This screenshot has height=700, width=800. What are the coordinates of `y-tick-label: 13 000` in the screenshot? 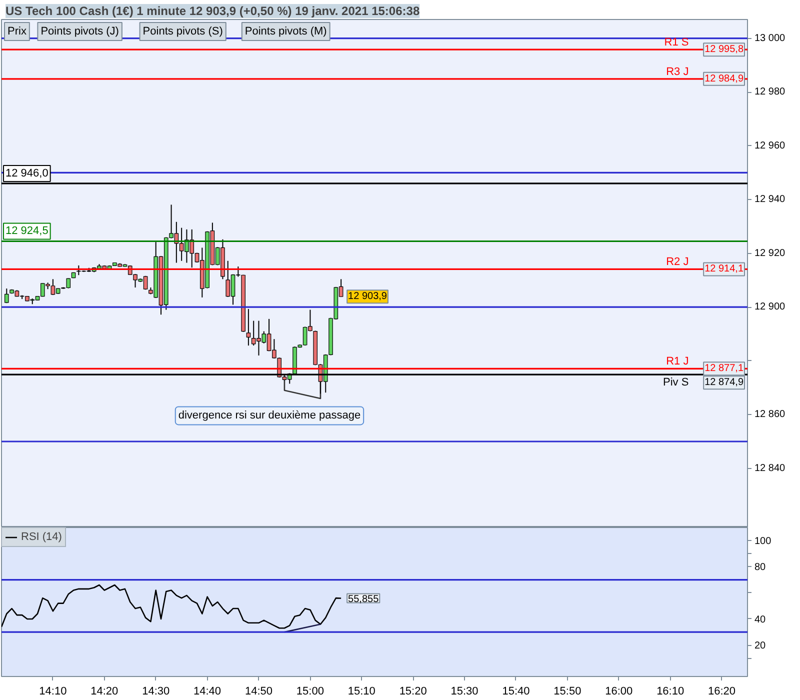 It's located at (770, 38).